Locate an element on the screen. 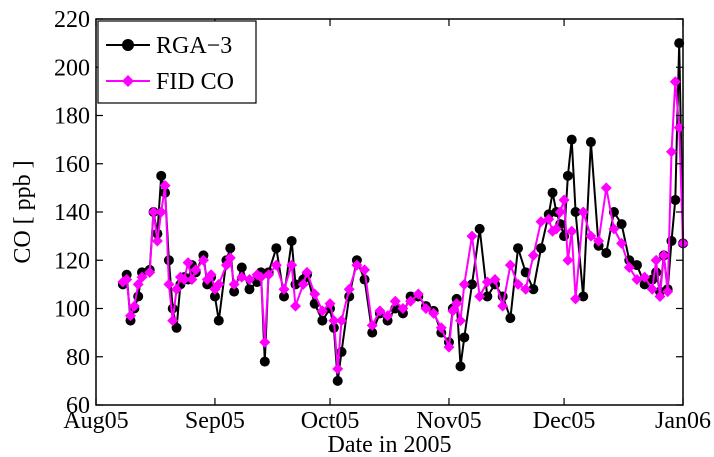 This screenshot has width=714, height=457. y-axis-label: CO [ ppb ] is located at coordinates (23, 211).